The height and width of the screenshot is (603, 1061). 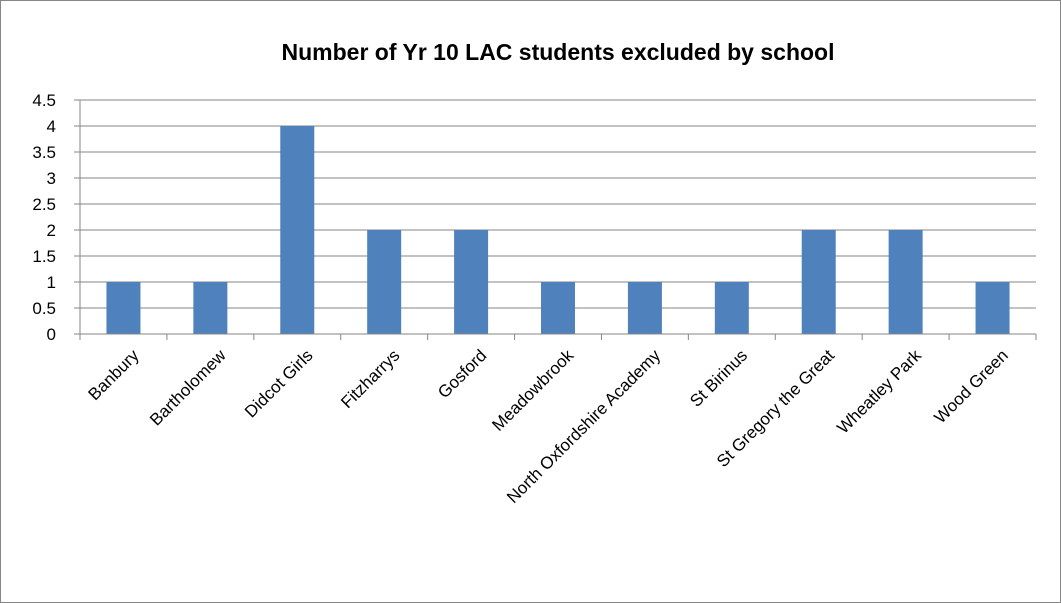 What do you see at coordinates (44, 256) in the screenshot?
I see `y-tick-label: 1.5` at bounding box center [44, 256].